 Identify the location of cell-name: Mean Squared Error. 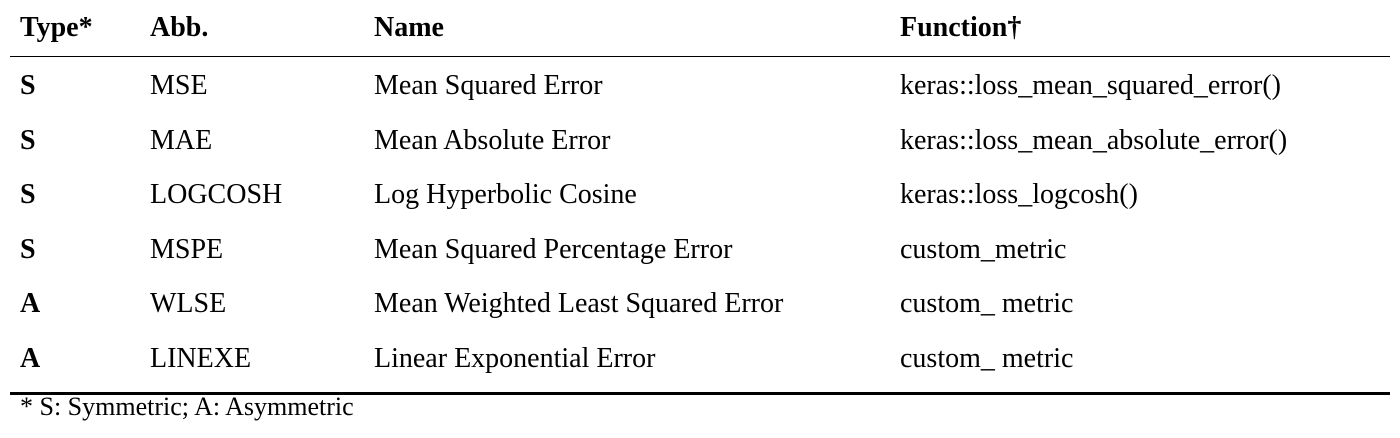
(488, 86).